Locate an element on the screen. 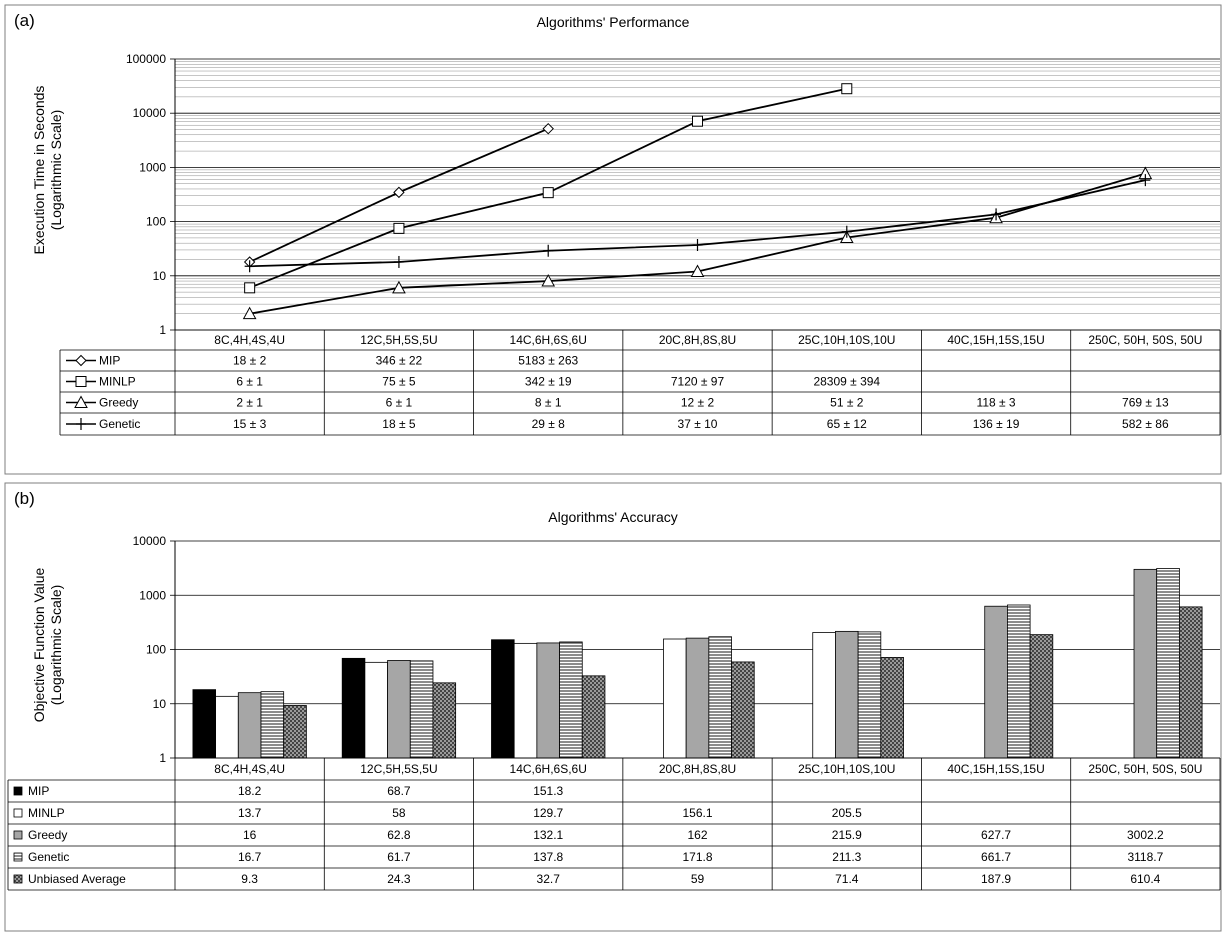 The height and width of the screenshot is (936, 1226). data-label-mip: 5183 ± 263 is located at coordinates (548, 361).